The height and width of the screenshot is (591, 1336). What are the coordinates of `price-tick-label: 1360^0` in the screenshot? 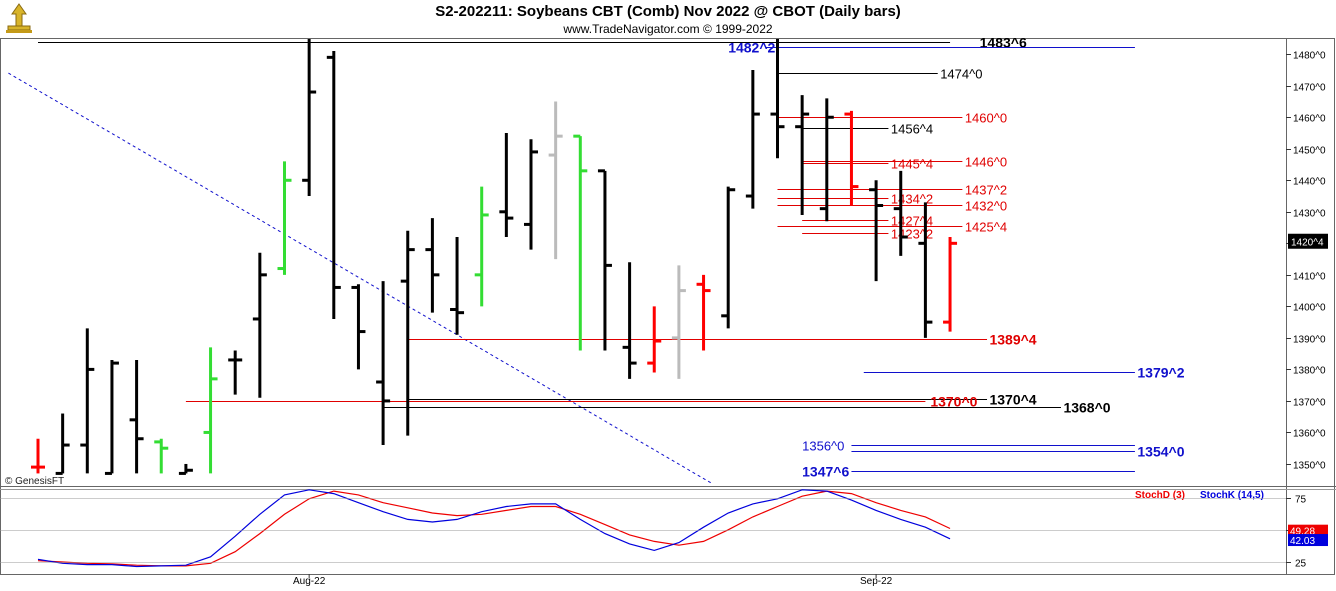 It's located at (1309, 434).